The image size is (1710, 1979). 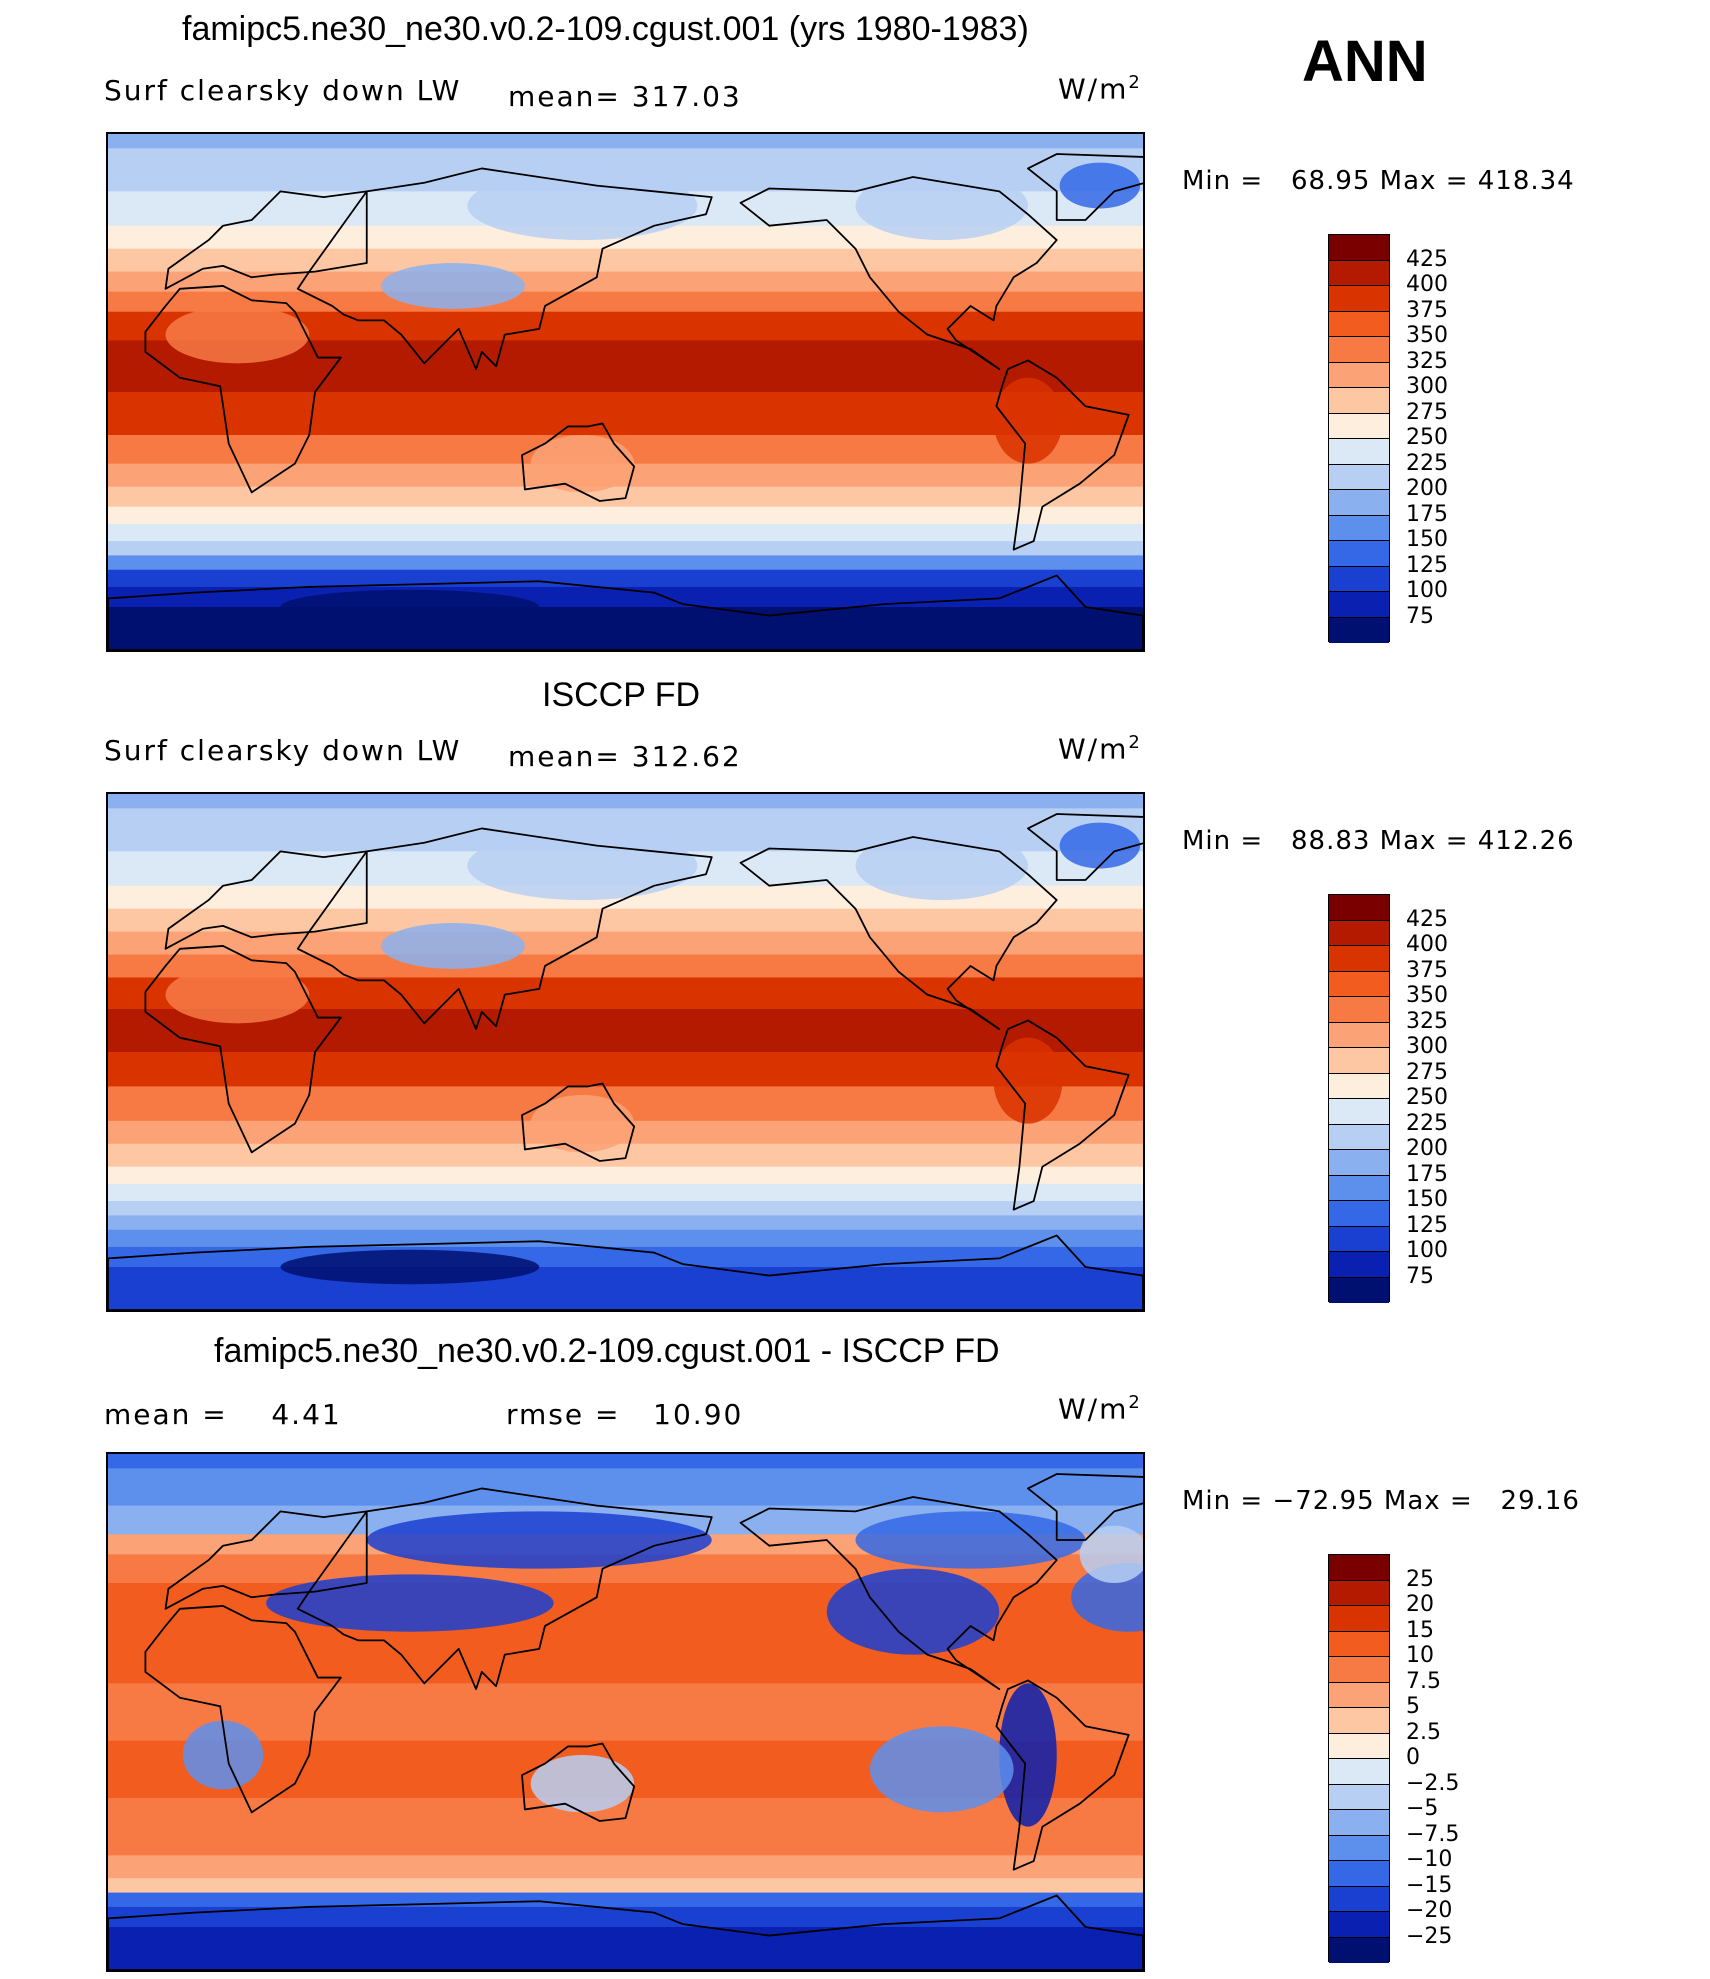 I want to click on colorbar-level-label: 250, so click(x=1427, y=437).